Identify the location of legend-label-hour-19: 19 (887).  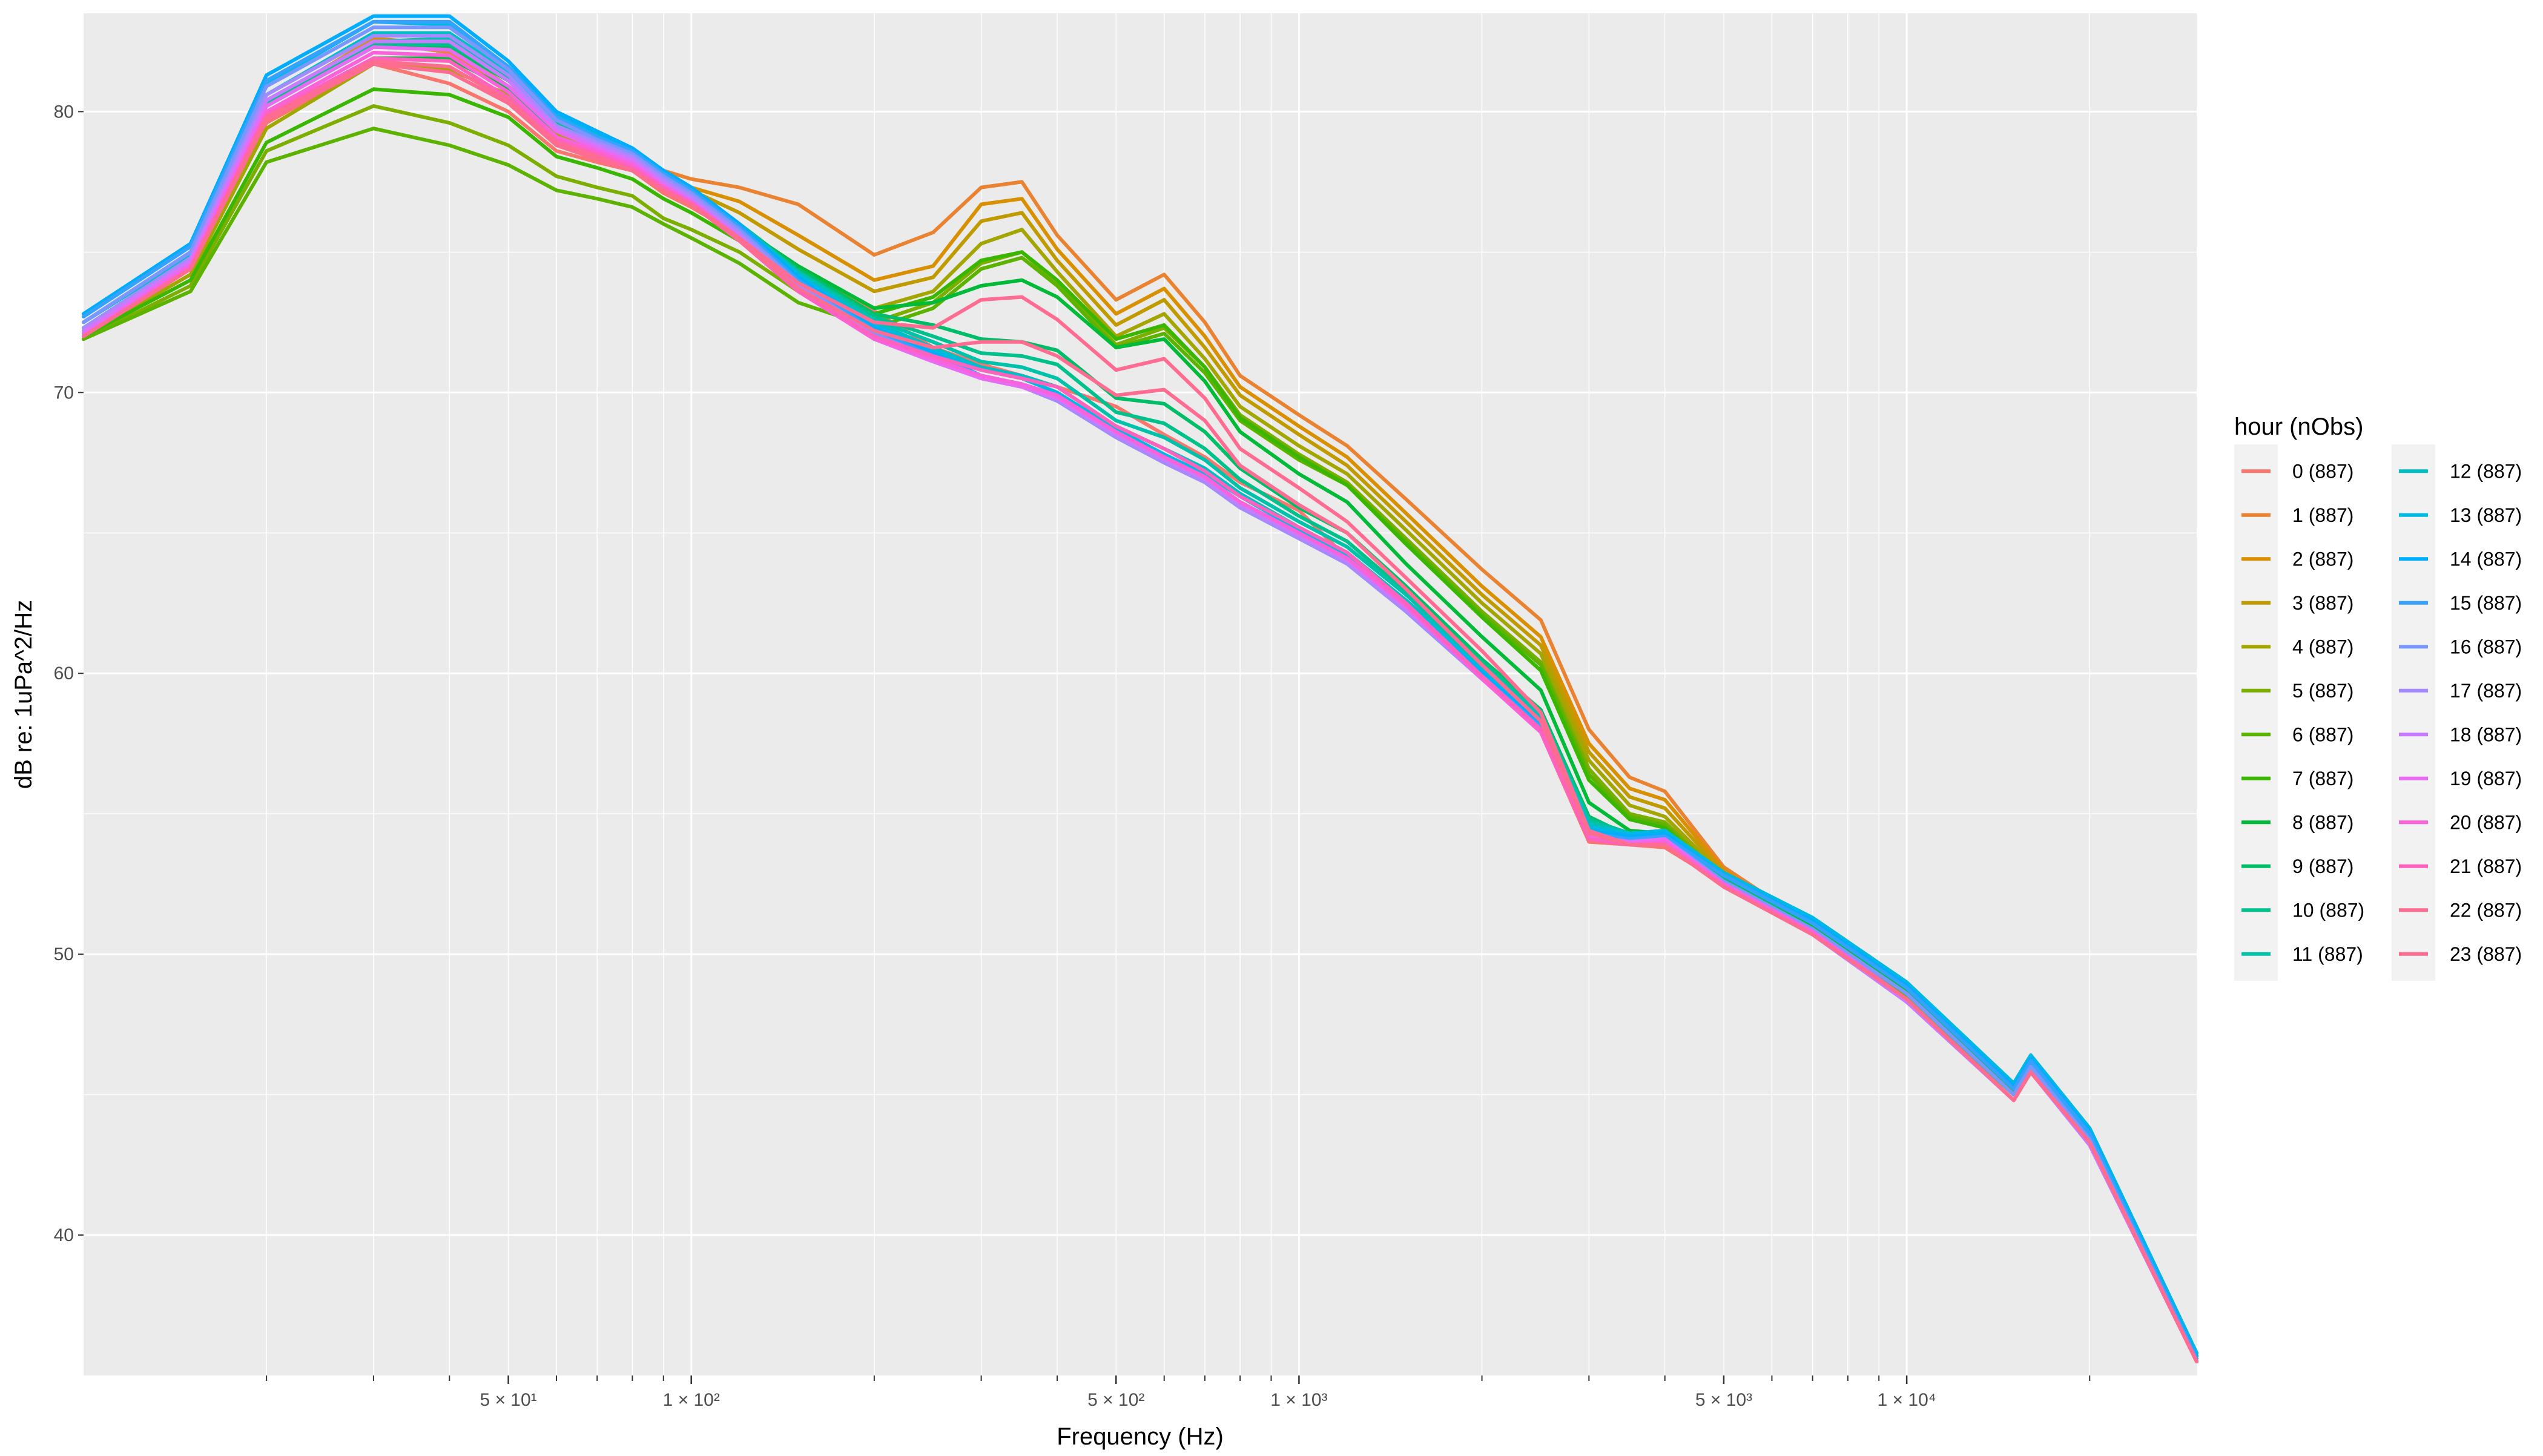
(2486, 778).